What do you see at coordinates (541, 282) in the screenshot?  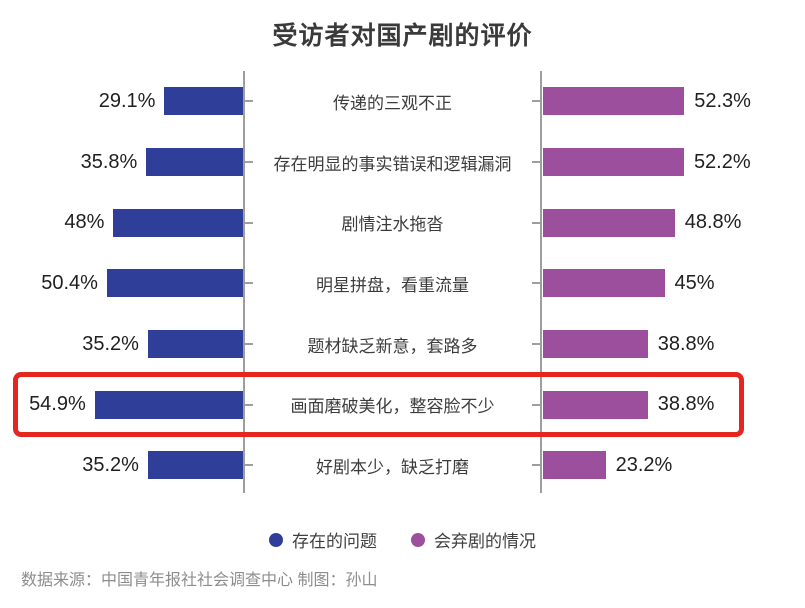 I see `right-axis-line` at bounding box center [541, 282].